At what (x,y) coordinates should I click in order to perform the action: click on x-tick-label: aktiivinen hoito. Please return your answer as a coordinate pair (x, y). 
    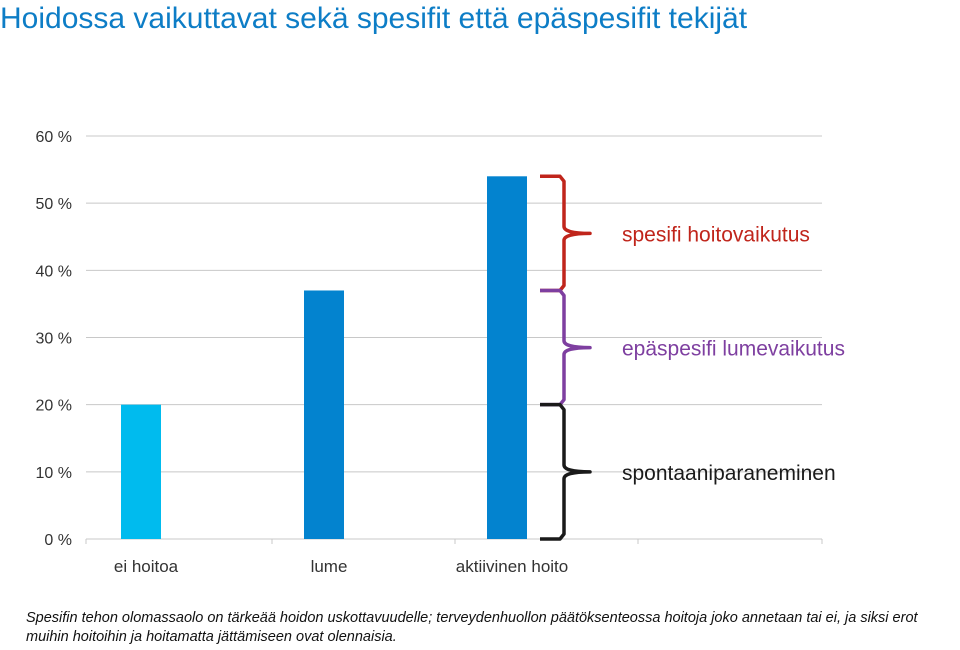
    Looking at the image, I should click on (512, 566).